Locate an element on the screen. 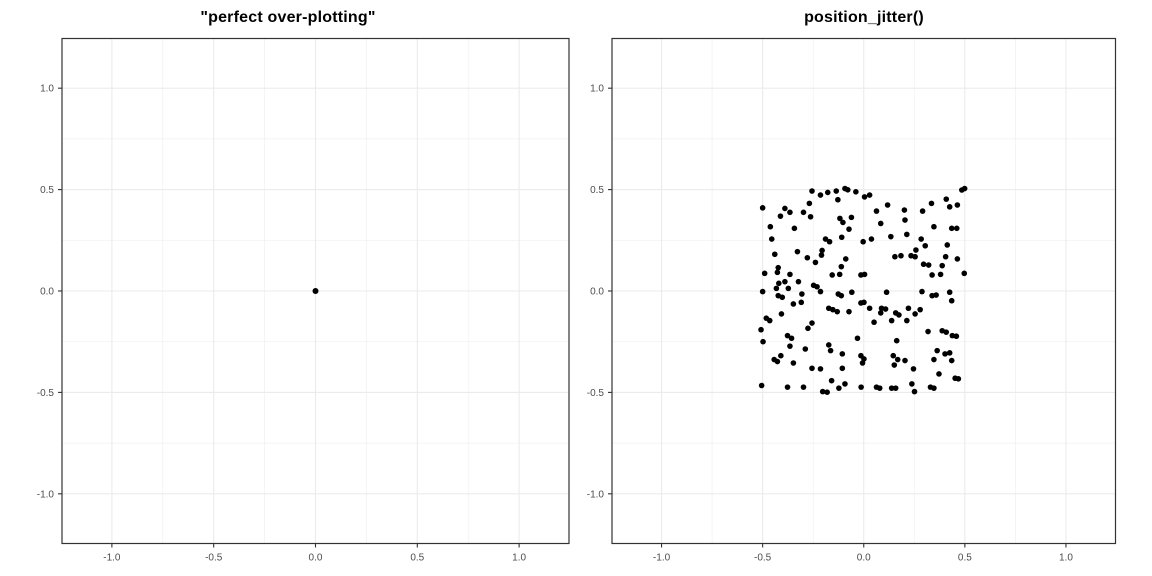  x-tick-label: 1.0 is located at coordinates (1066, 558).